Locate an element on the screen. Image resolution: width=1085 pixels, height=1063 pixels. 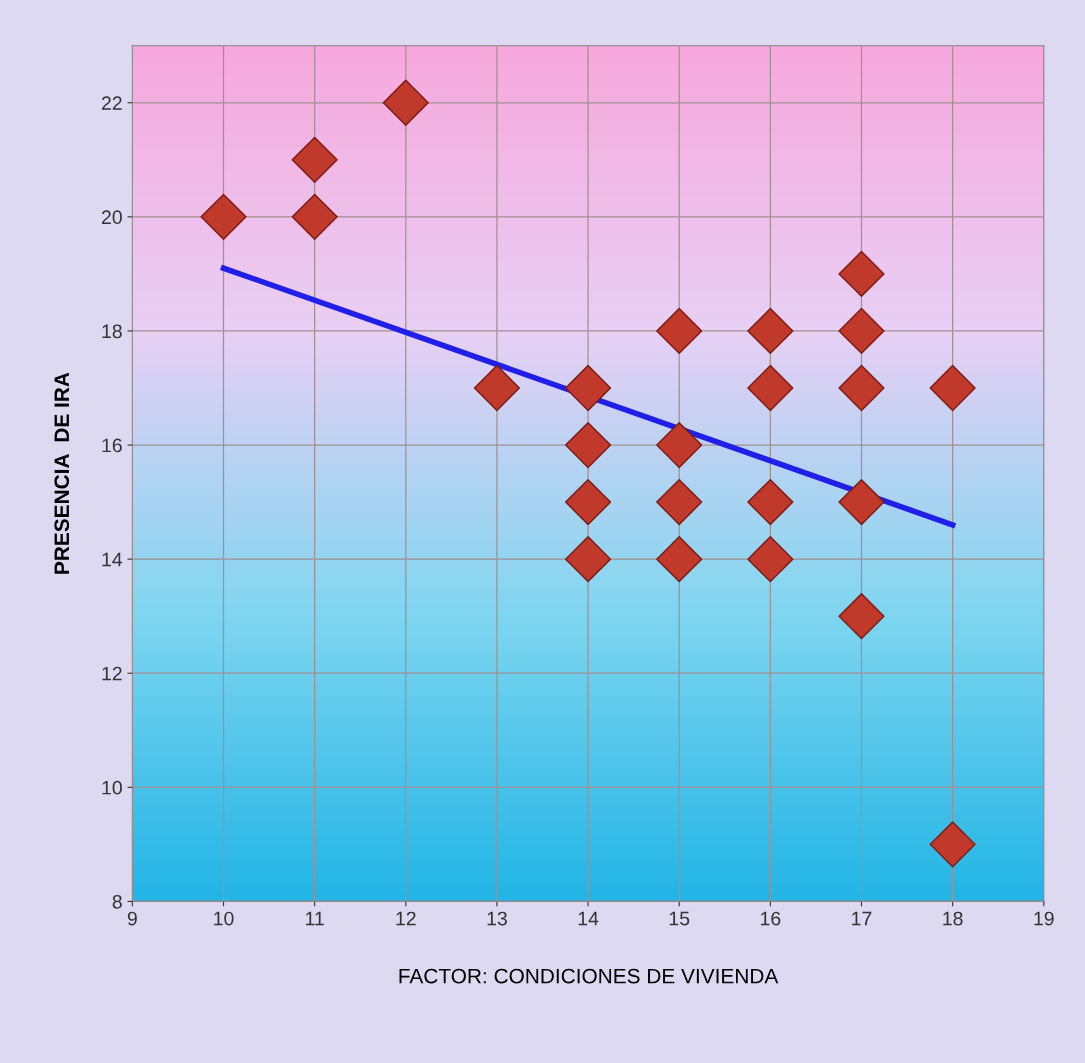
x-tick-label: 11 is located at coordinates (315, 918).